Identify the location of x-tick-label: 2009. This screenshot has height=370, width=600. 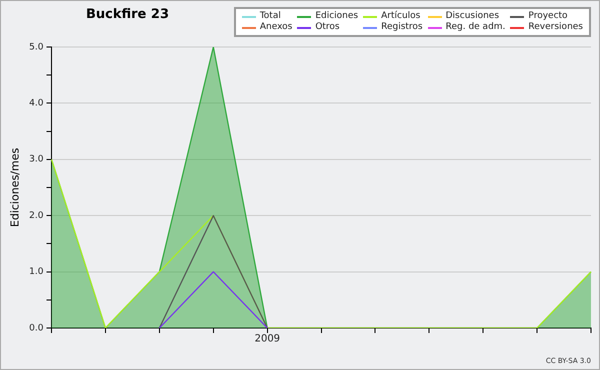
(267, 339).